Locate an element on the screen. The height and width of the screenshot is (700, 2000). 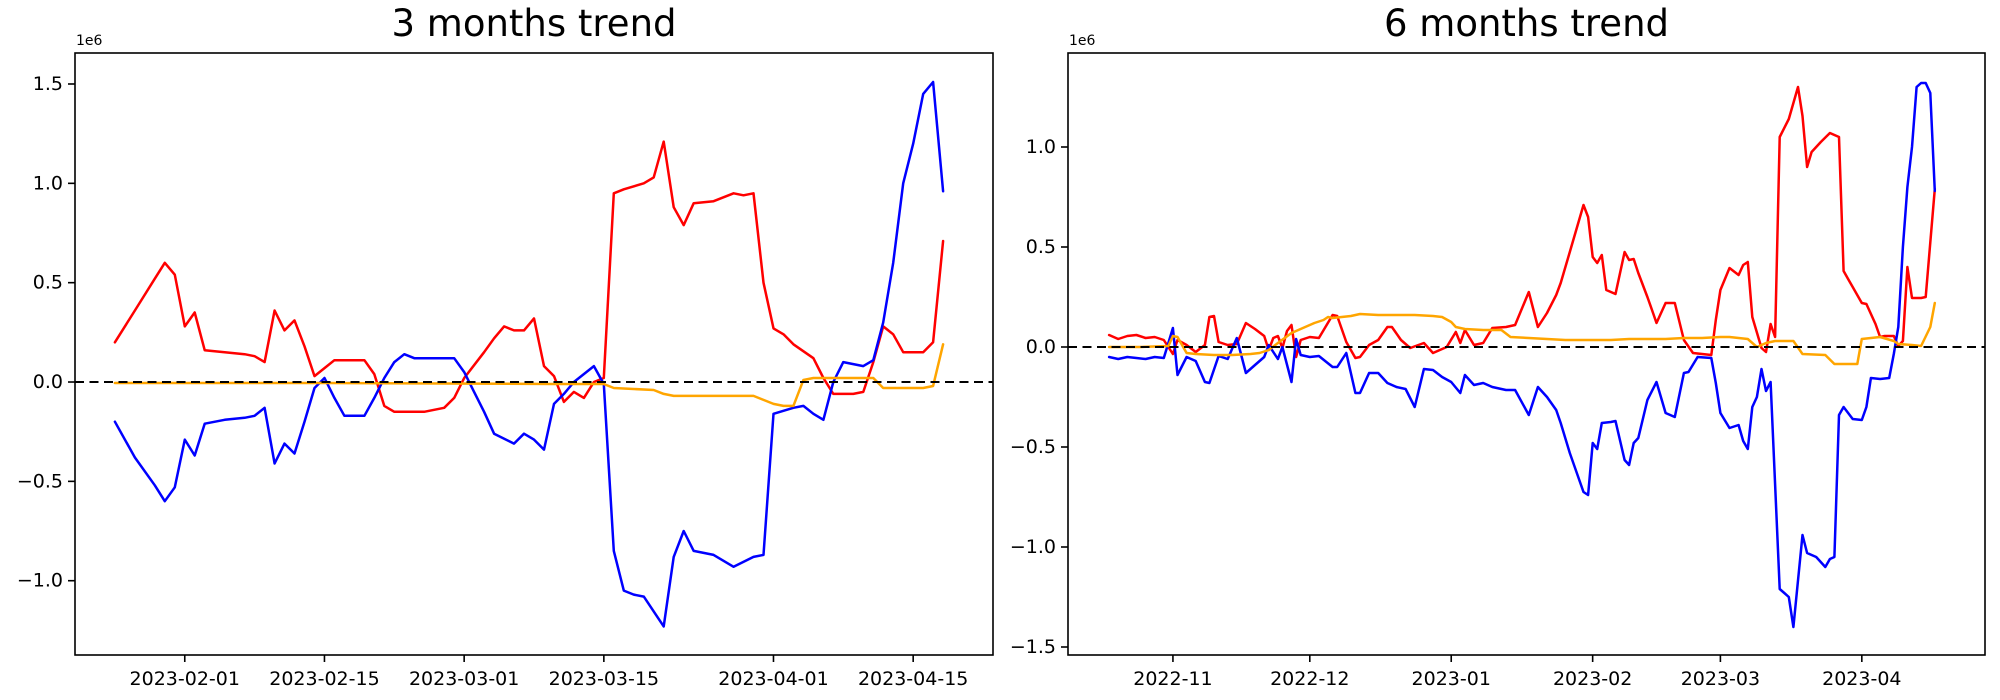
chart-title-6-months: 6 months trend is located at coordinates (1526, 23).